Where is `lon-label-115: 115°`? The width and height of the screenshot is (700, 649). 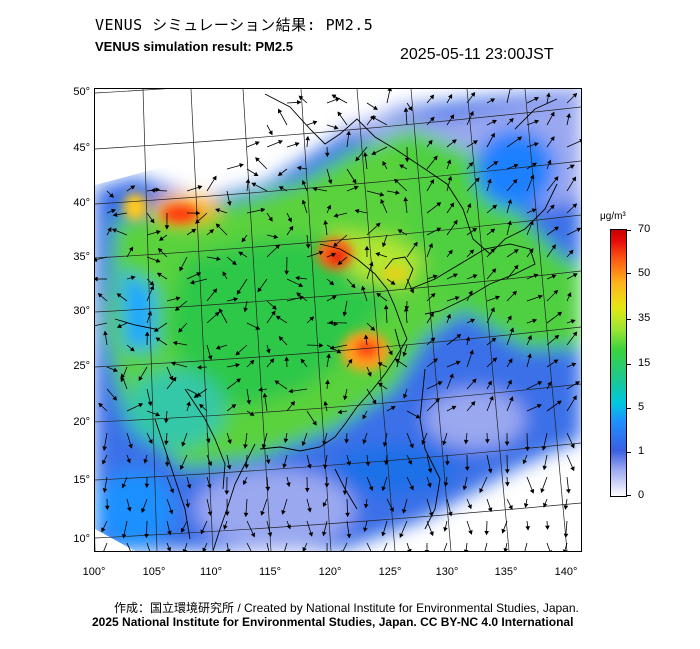
lon-label-115: 115° is located at coordinates (270, 572).